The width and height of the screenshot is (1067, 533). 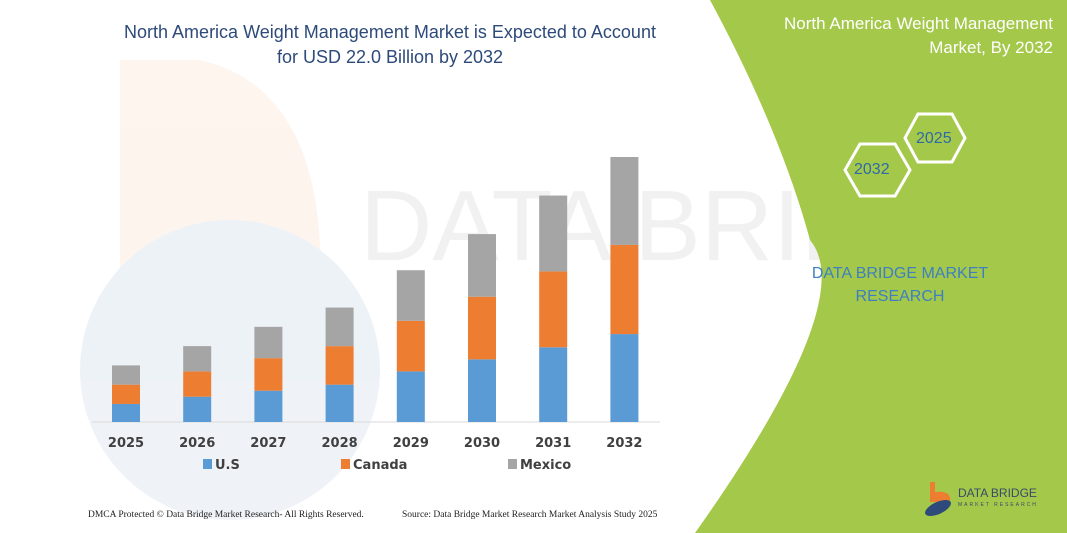 I want to click on legend-label: U.S, so click(x=227, y=465).